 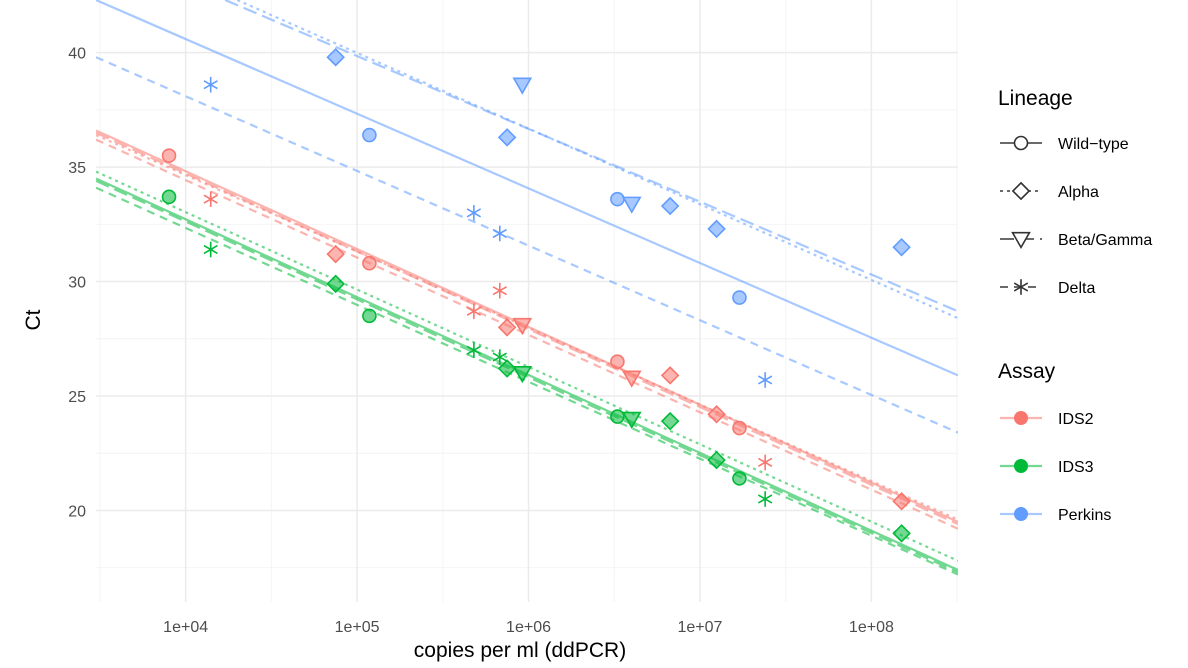 I want to click on legend-title-assay: Assay, so click(x=1027, y=371).